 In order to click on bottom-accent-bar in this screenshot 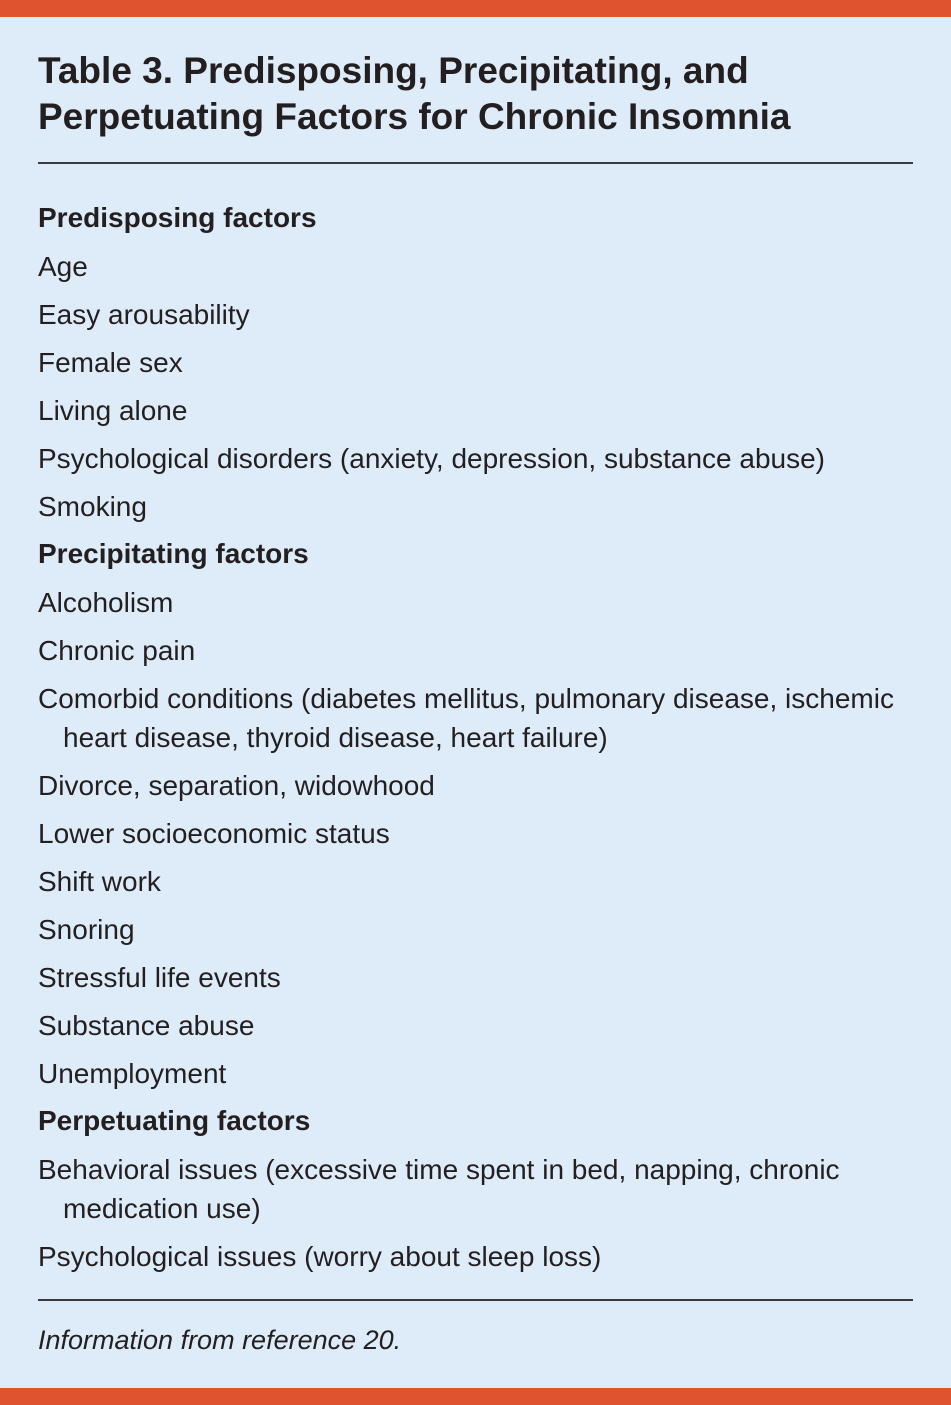, I will do `click(475, 1396)`.